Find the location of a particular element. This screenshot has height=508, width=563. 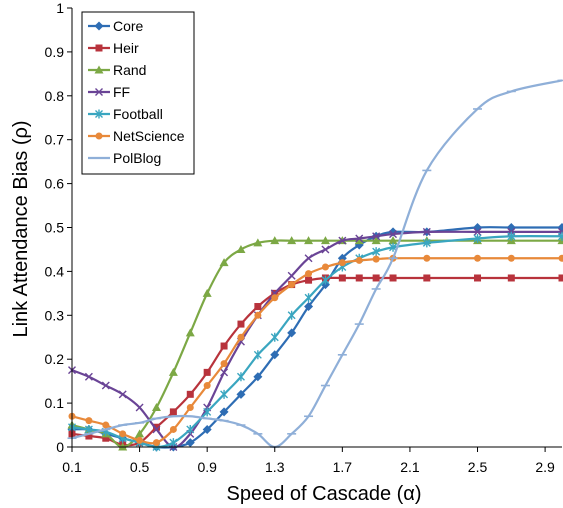

legend-item: PolBlog is located at coordinates (124, 158).